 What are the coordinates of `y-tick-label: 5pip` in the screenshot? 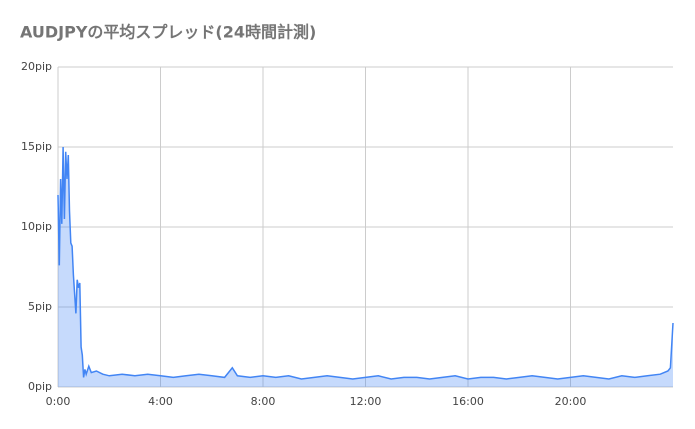 It's located at (40, 306).